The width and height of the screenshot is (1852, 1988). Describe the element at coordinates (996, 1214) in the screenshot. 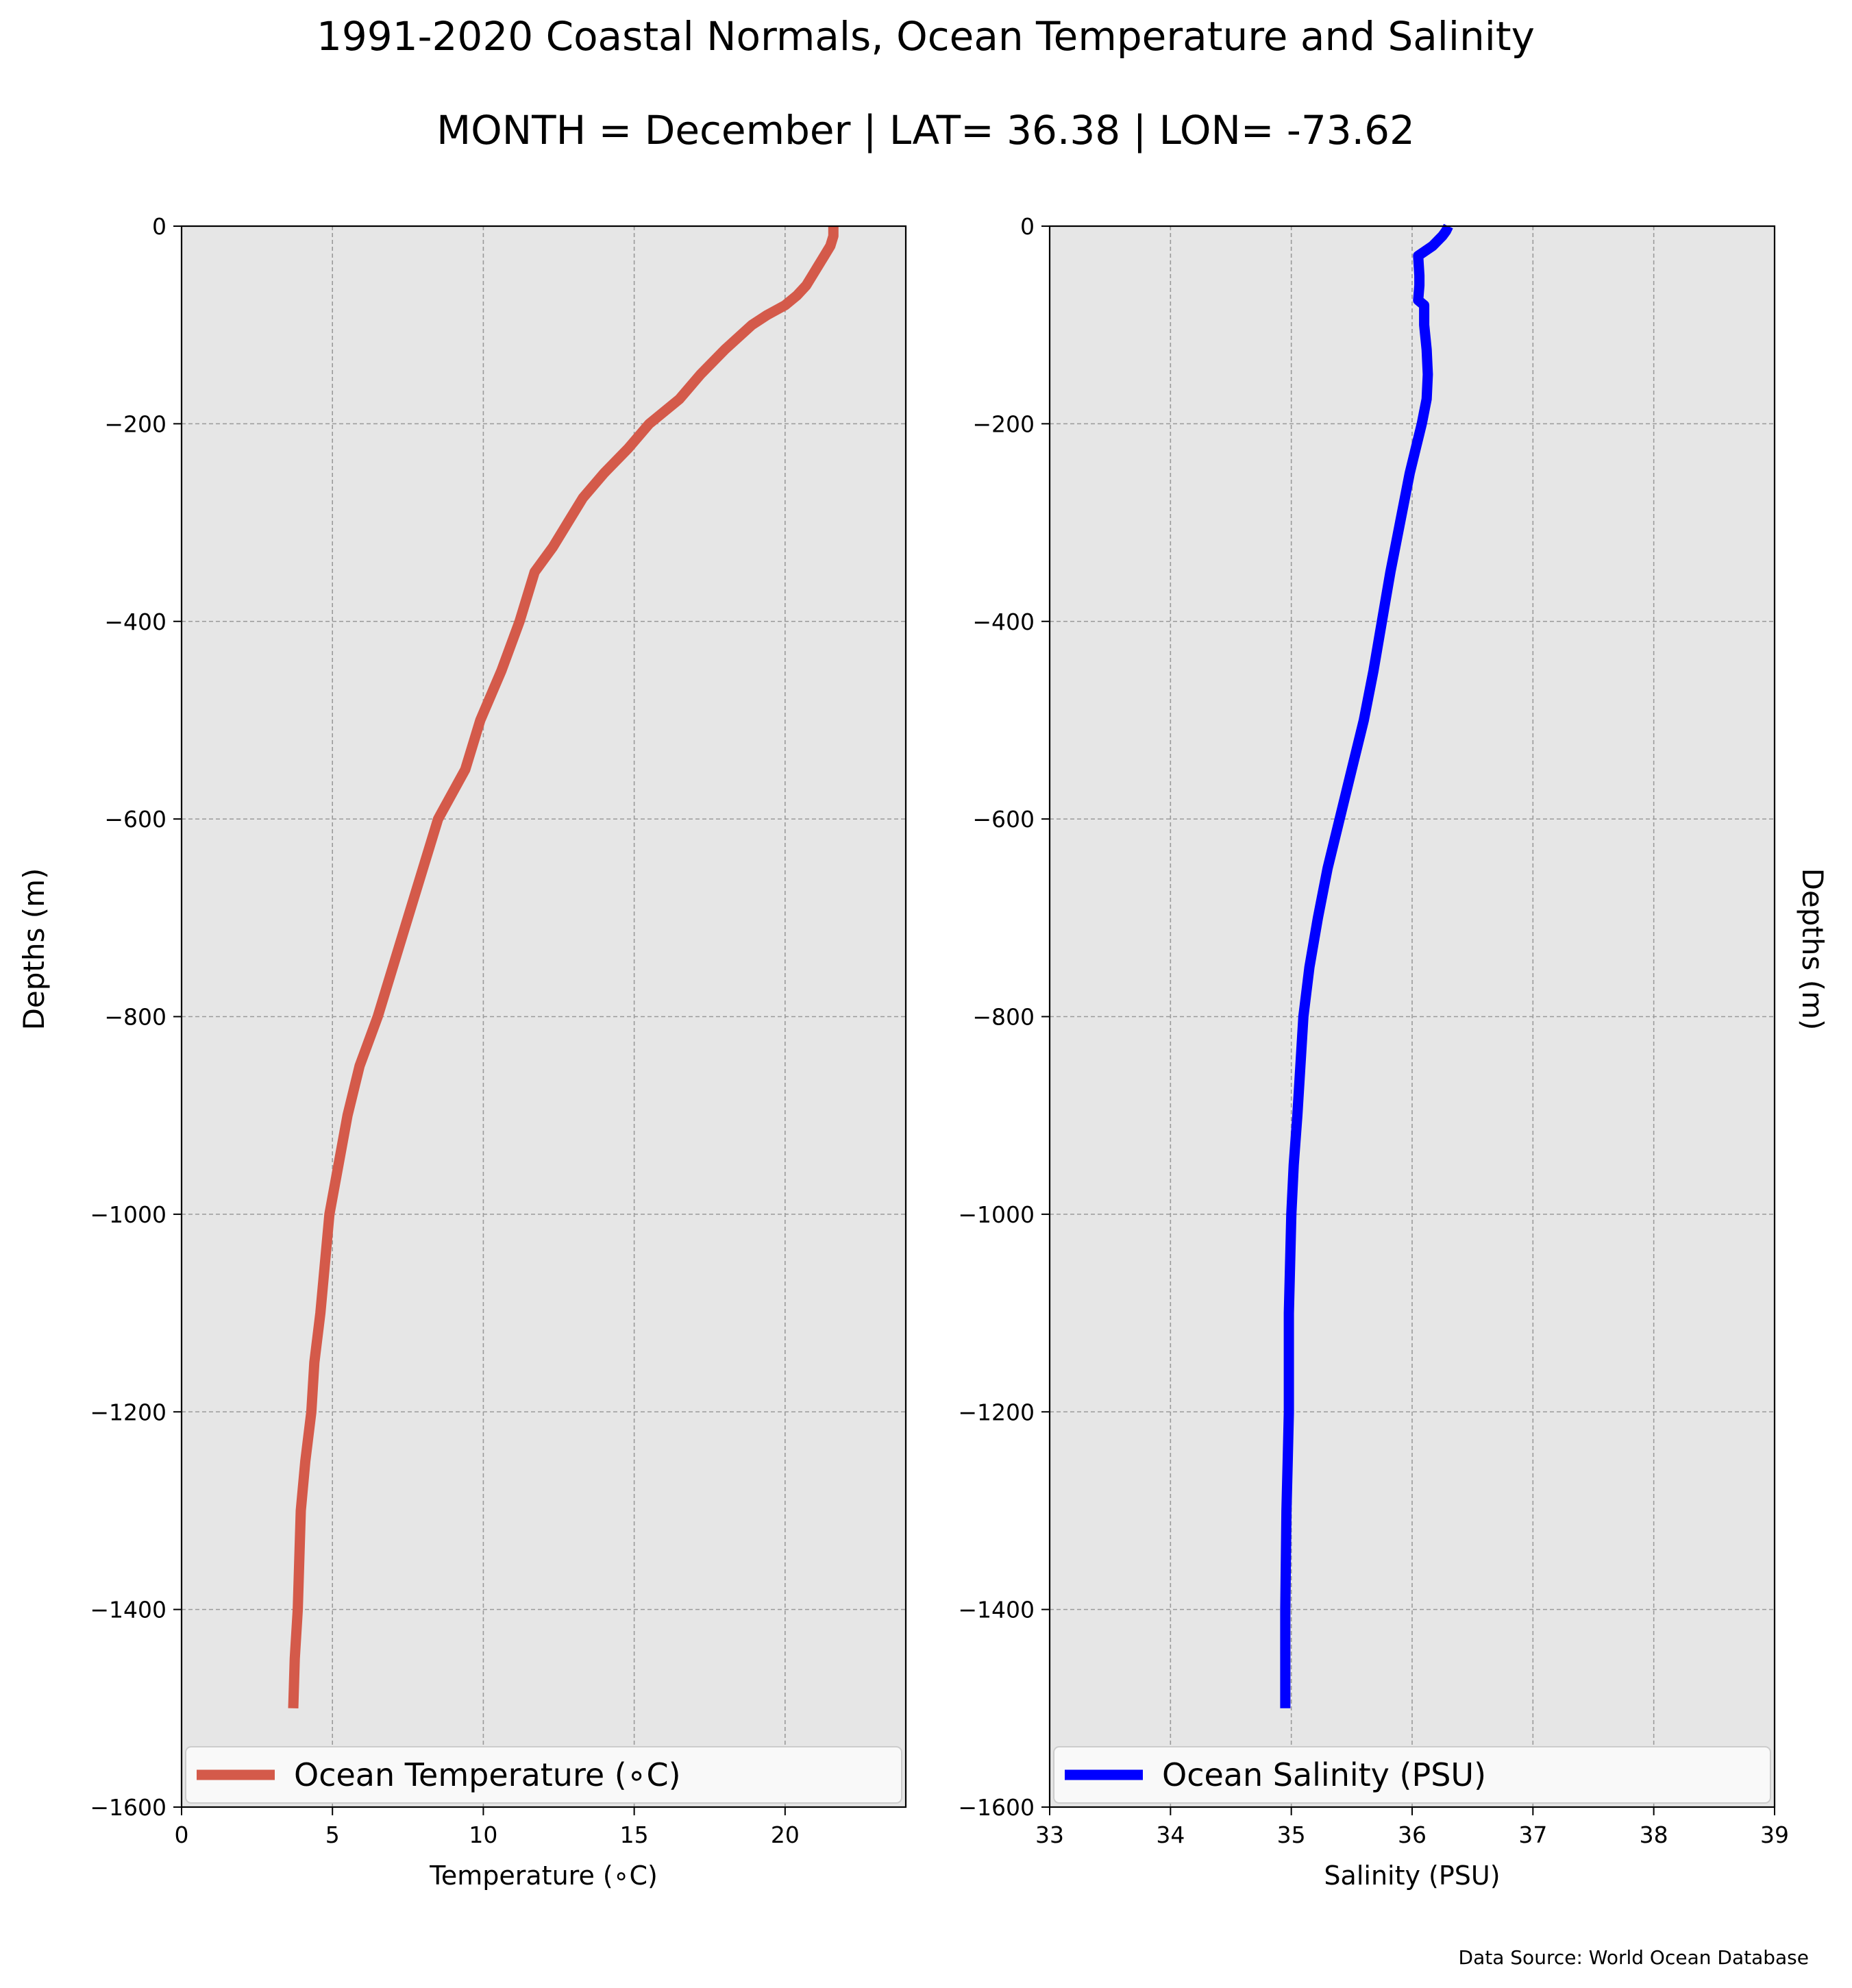

I see `salinity-y-tick-label: −1000` at that location.